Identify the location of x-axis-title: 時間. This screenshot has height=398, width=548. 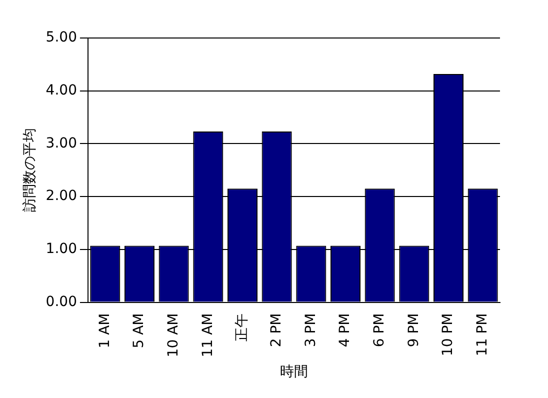
(294, 372).